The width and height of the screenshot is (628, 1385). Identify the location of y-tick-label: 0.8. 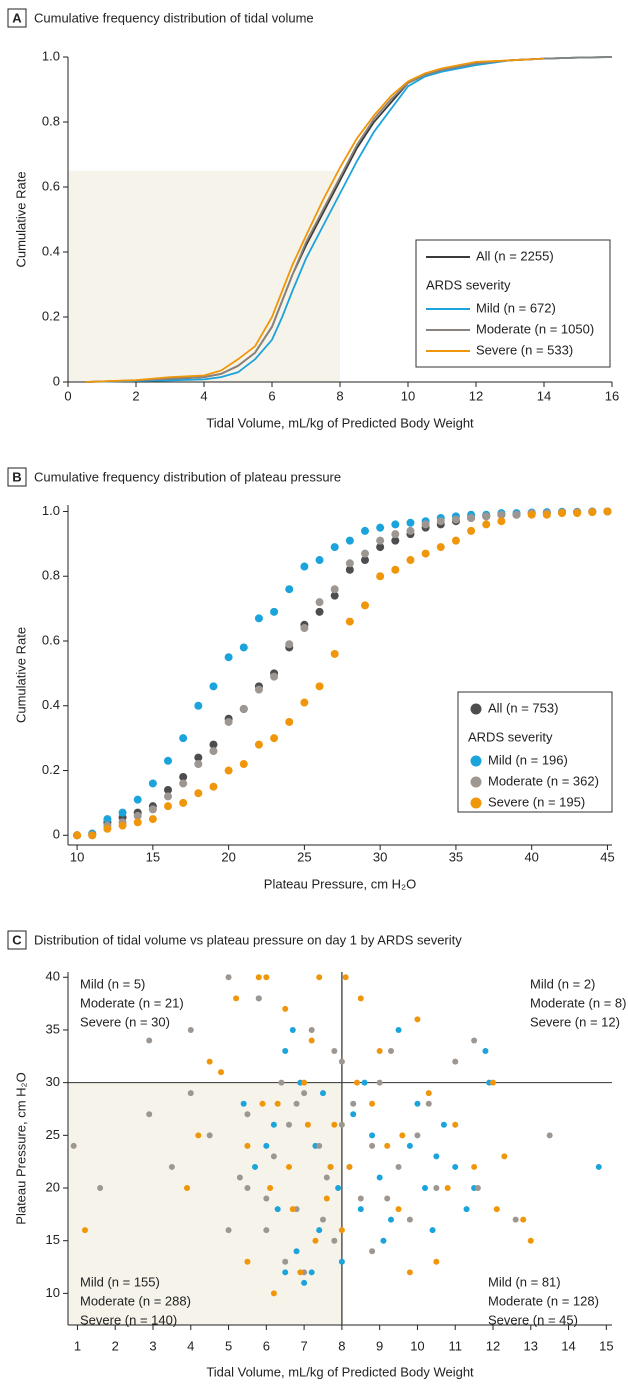
(51, 120).